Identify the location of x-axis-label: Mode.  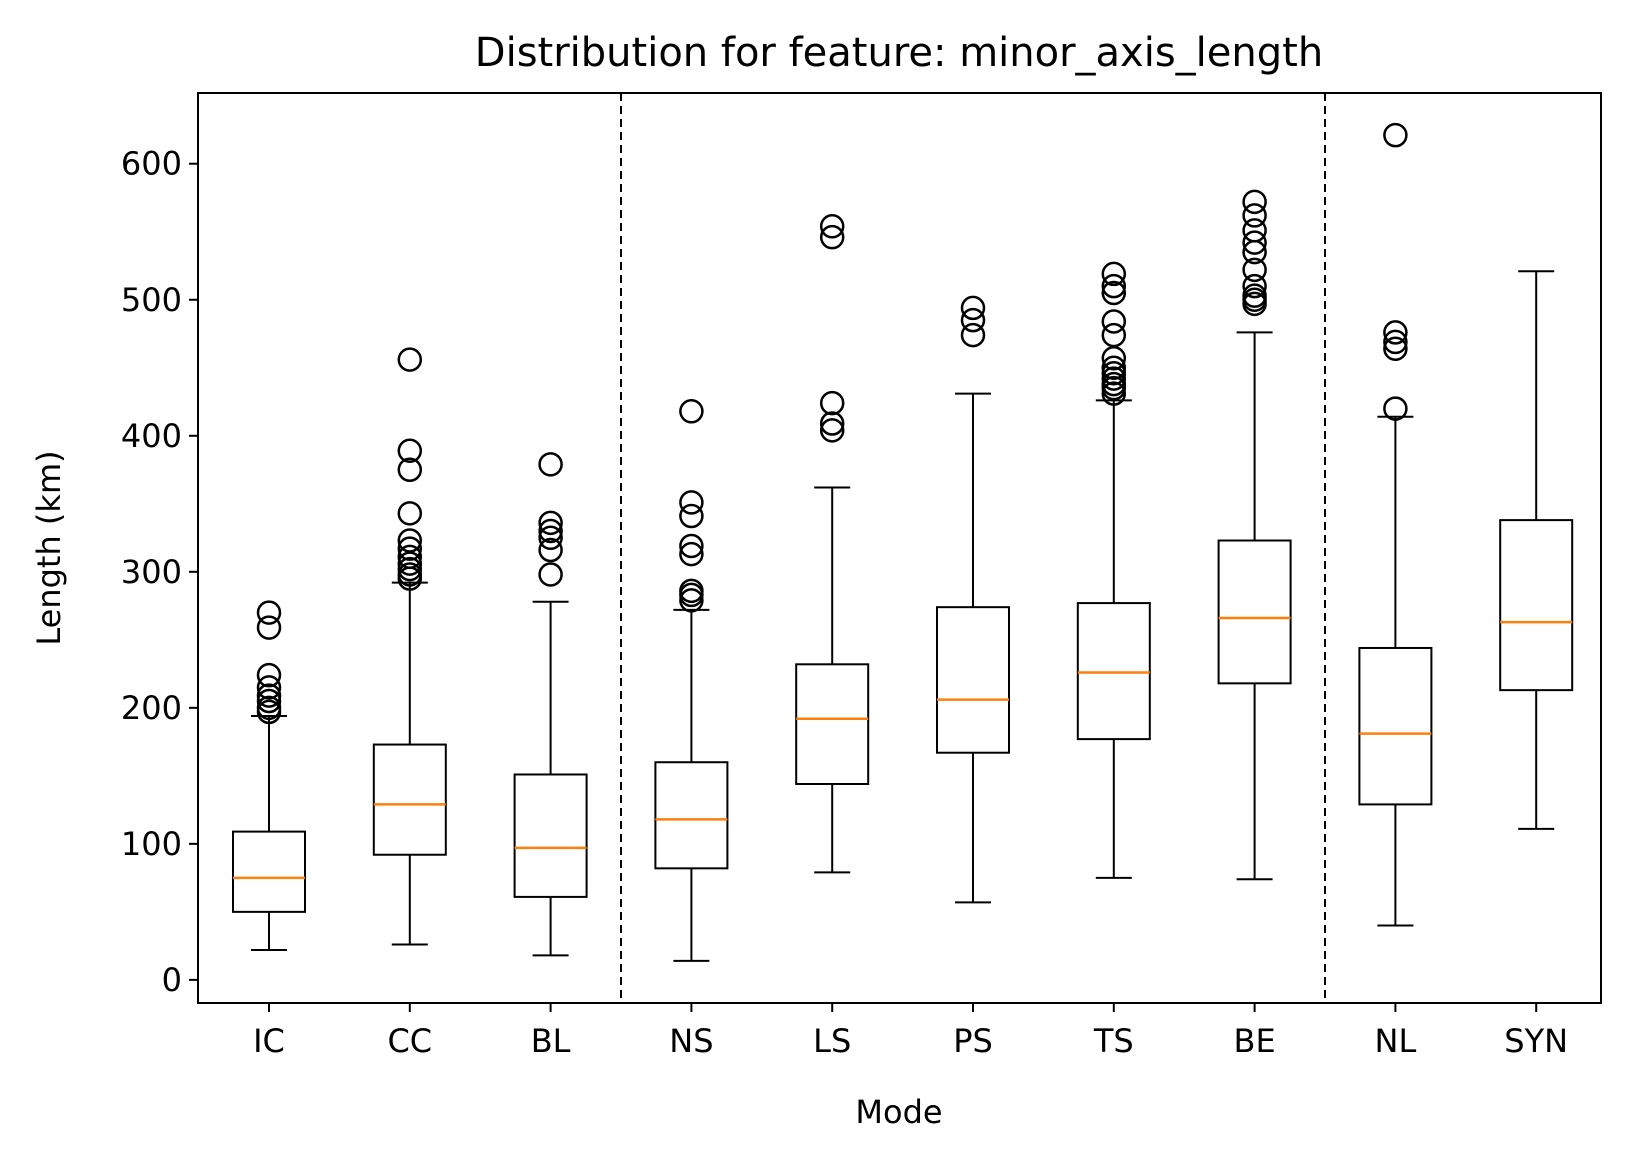
(898, 1112).